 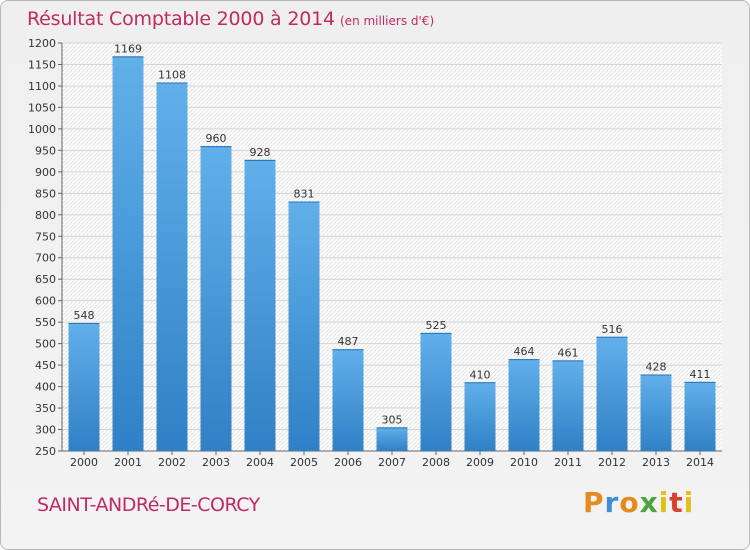 I want to click on data-label-2005: 831, so click(x=304, y=193).